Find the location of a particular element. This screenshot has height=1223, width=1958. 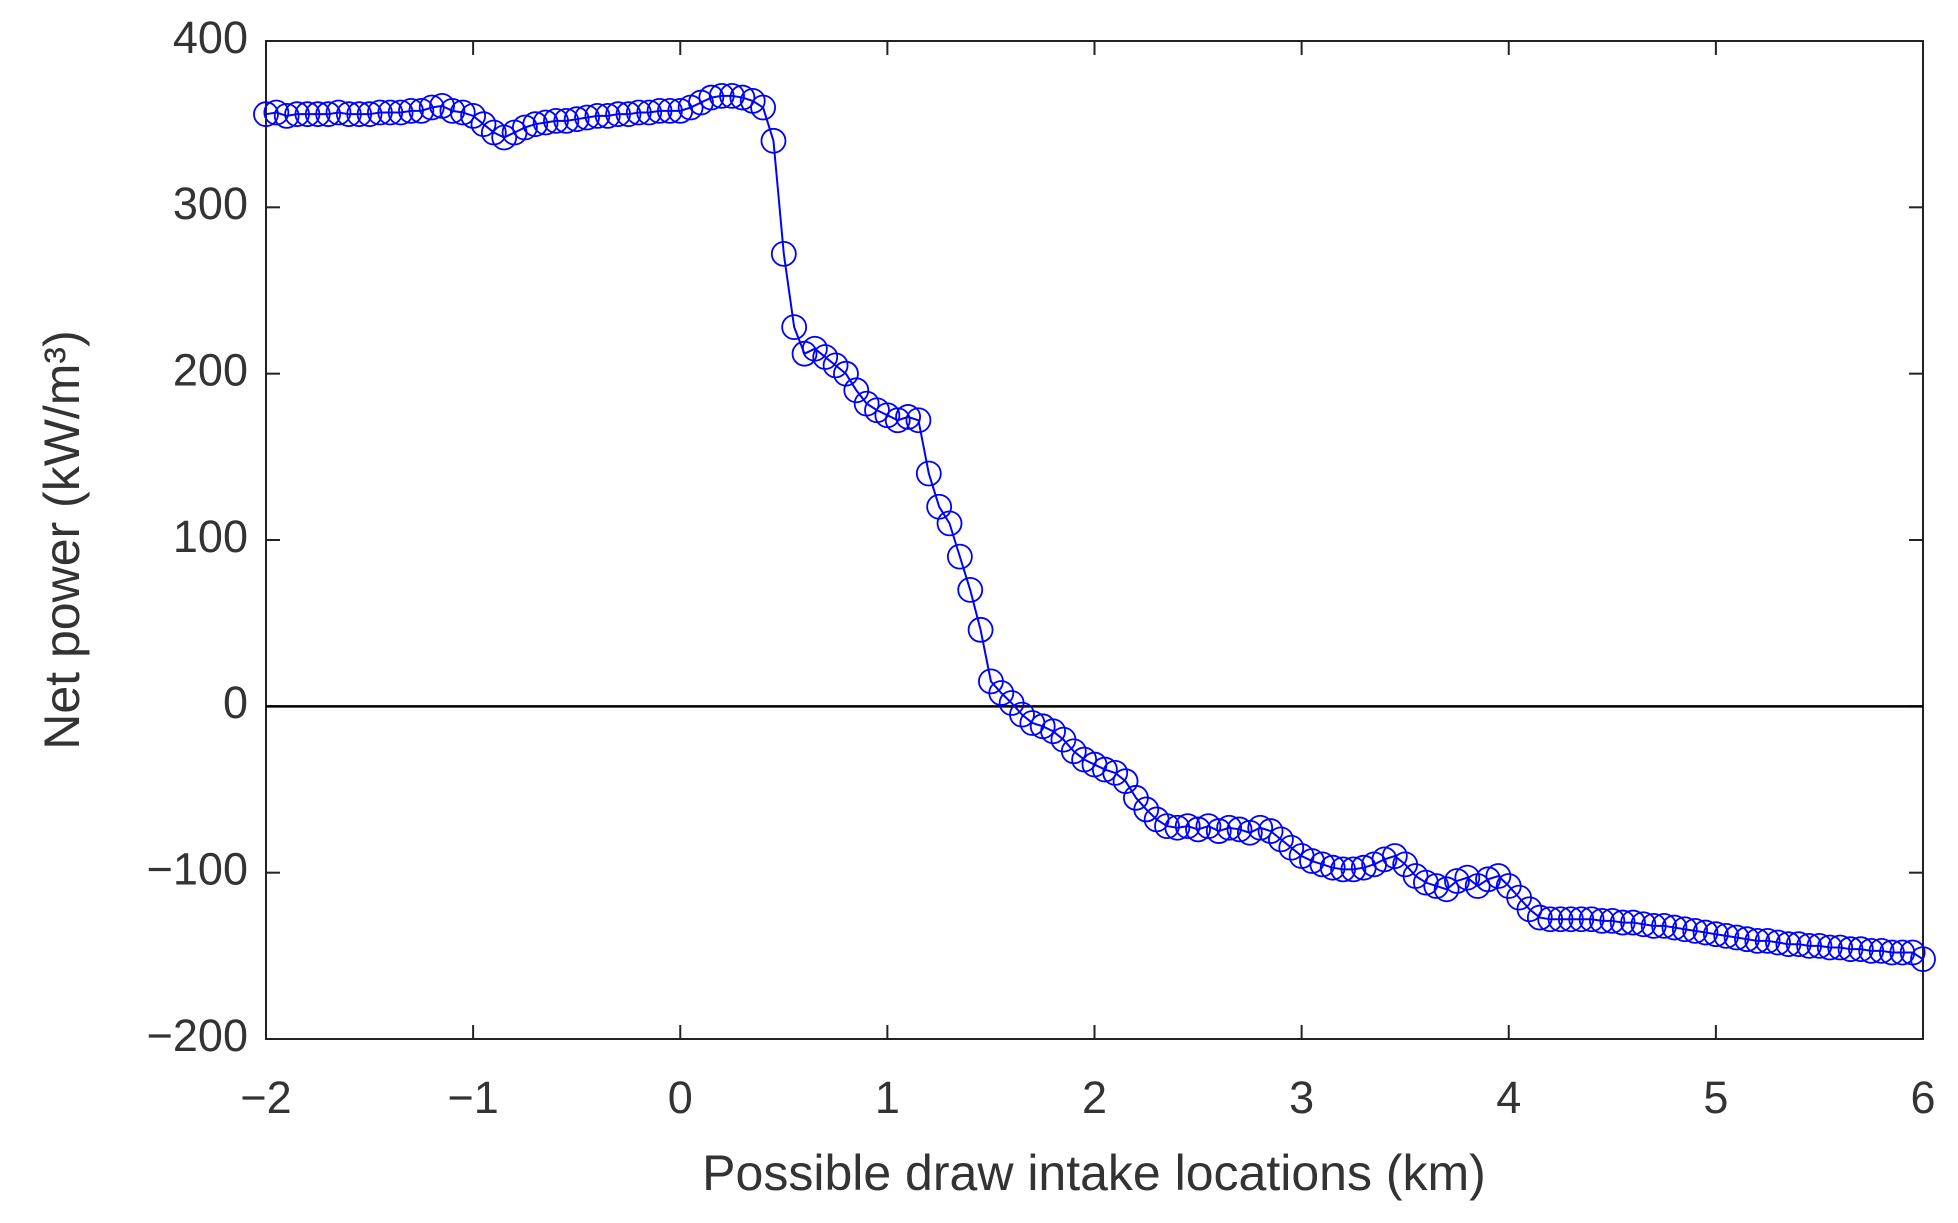

y-tick-label: 200 is located at coordinates (210, 370).